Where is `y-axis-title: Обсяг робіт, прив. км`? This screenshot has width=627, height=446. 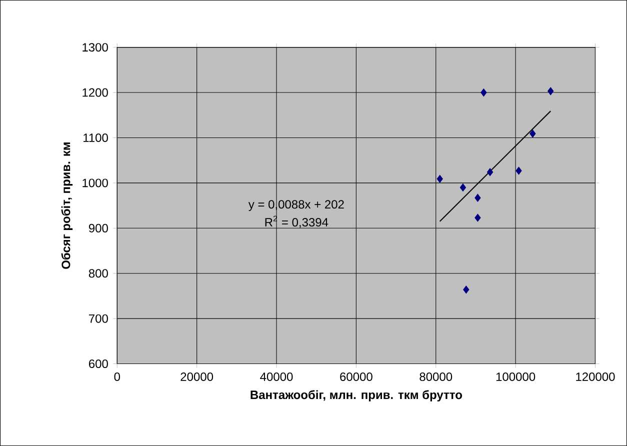
y-axis-title: Обсяг робіт, прив. км is located at coordinates (67, 205).